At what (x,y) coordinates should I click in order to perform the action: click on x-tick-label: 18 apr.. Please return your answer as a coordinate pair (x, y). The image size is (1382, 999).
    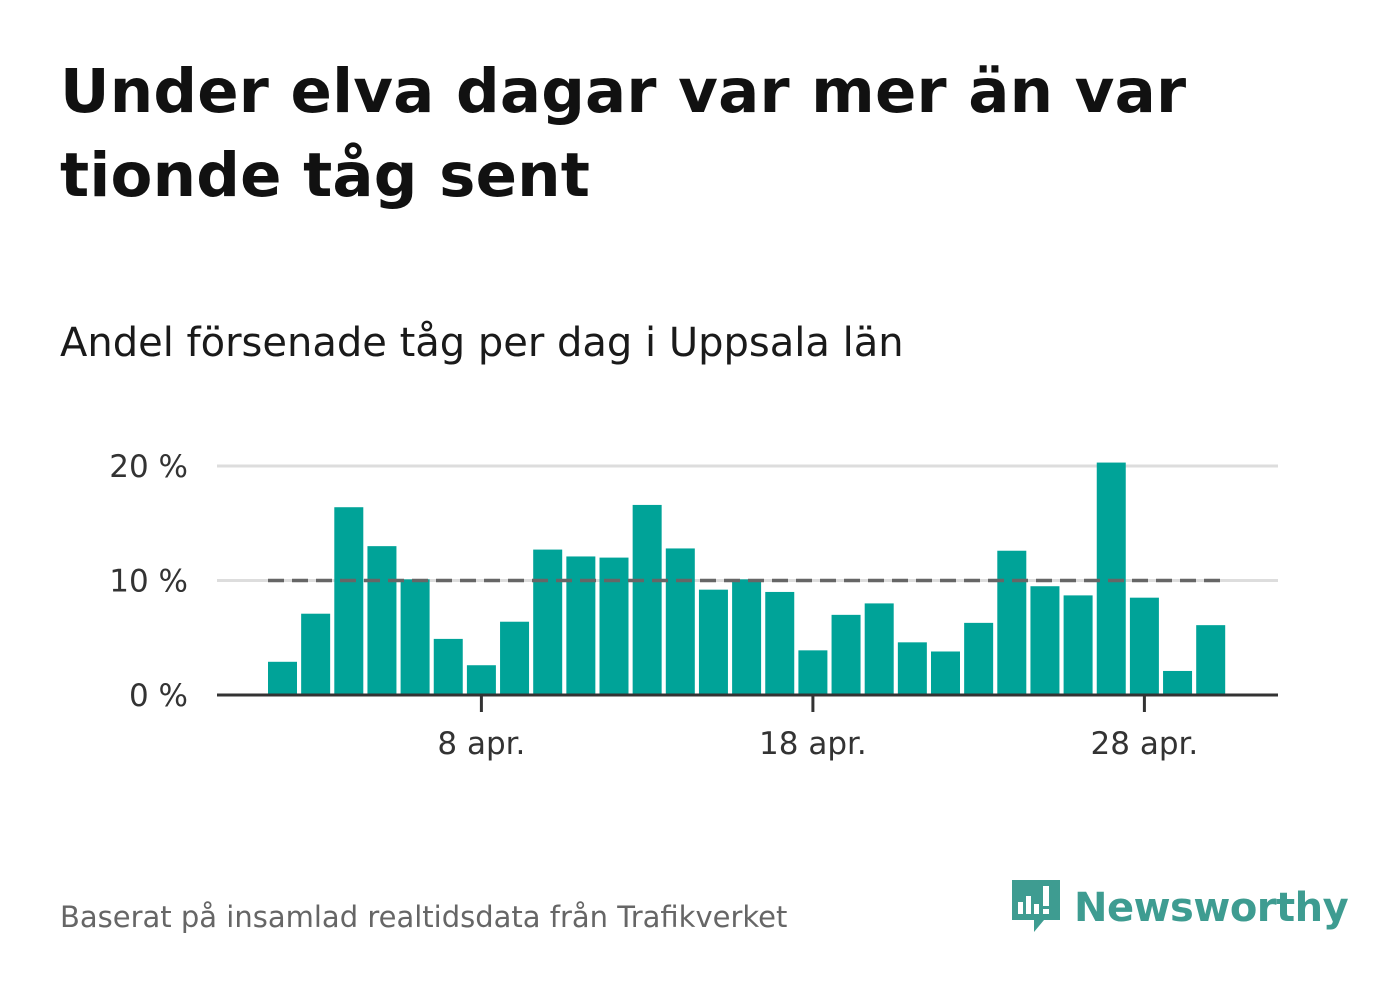
    Looking at the image, I should click on (813, 744).